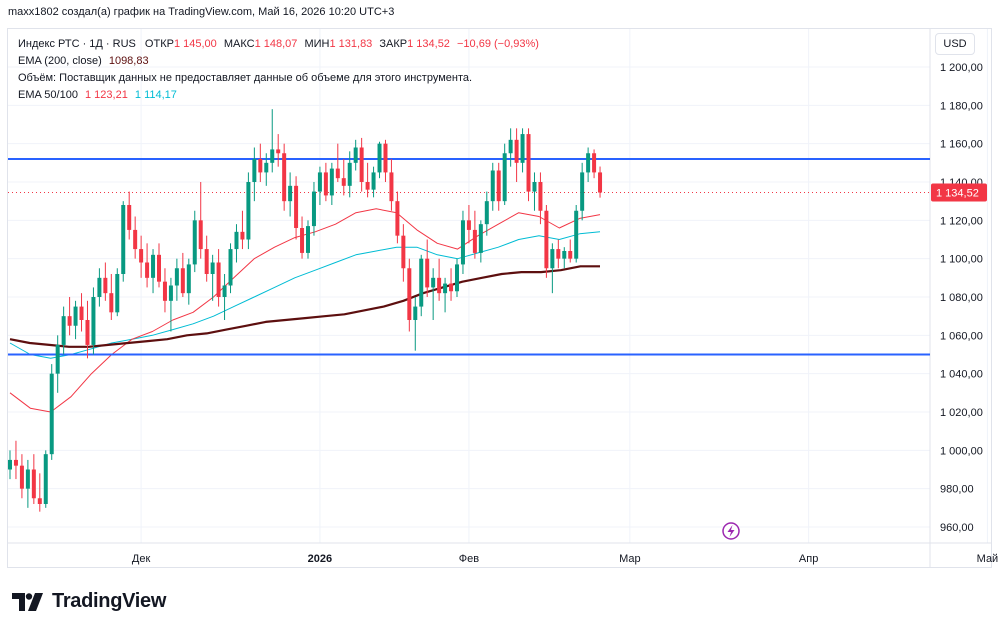 This screenshot has width=1000, height=629. Describe the element at coordinates (428, 44) in the screenshot. I see `close-value: 1 134,52` at that location.